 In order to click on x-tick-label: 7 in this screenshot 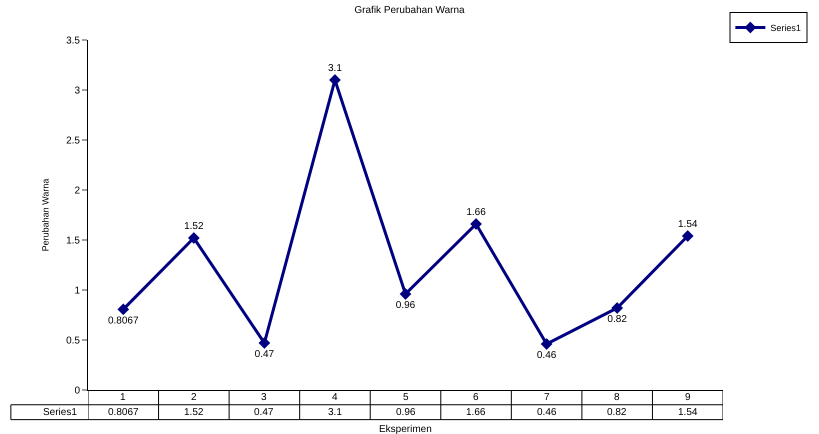, I will do `click(547, 397)`.